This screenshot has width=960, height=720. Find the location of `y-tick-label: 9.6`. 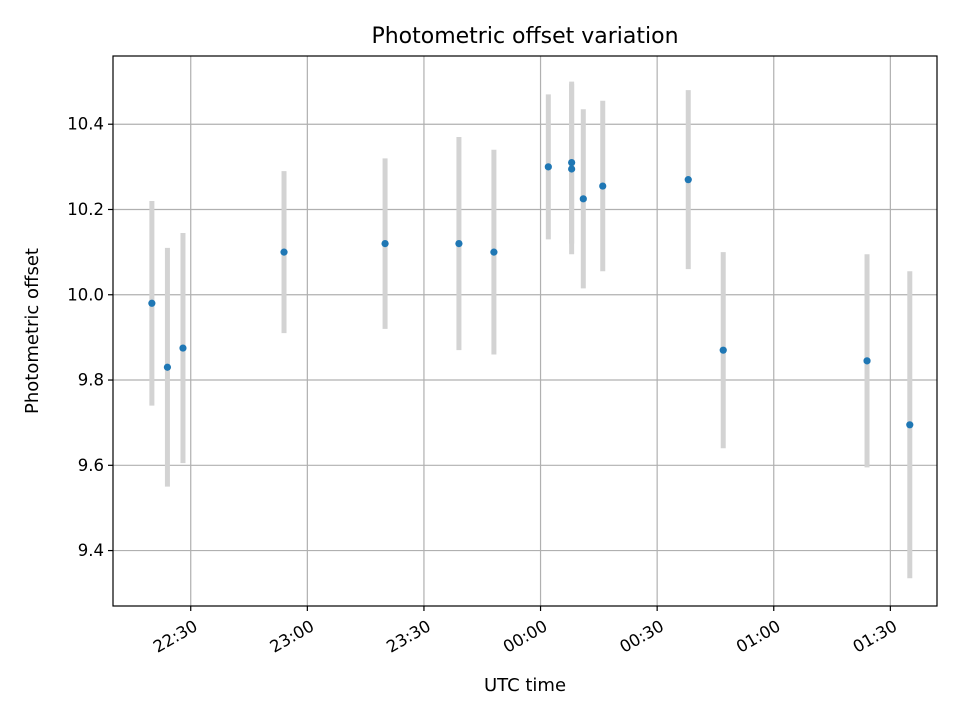

y-tick-label: 9.6 is located at coordinates (91, 465).